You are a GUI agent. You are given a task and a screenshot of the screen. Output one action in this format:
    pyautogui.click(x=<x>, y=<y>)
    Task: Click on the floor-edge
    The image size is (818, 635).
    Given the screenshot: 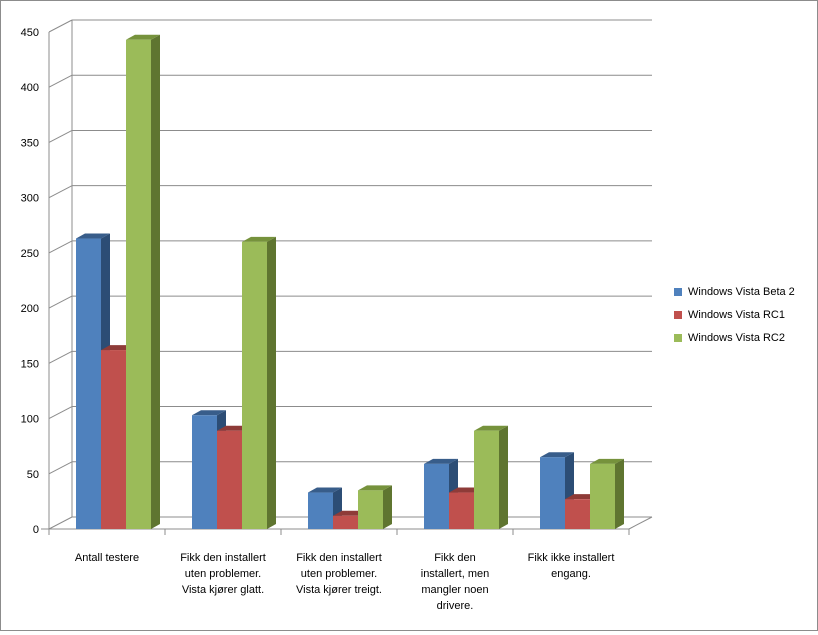 What is the action you would take?
    pyautogui.click(x=640, y=523)
    